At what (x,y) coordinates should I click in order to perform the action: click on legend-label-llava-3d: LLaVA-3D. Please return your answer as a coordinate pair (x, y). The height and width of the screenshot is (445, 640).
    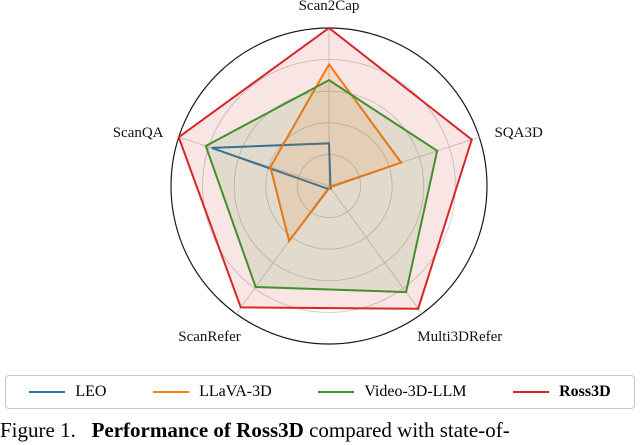
    Looking at the image, I should click on (235, 391).